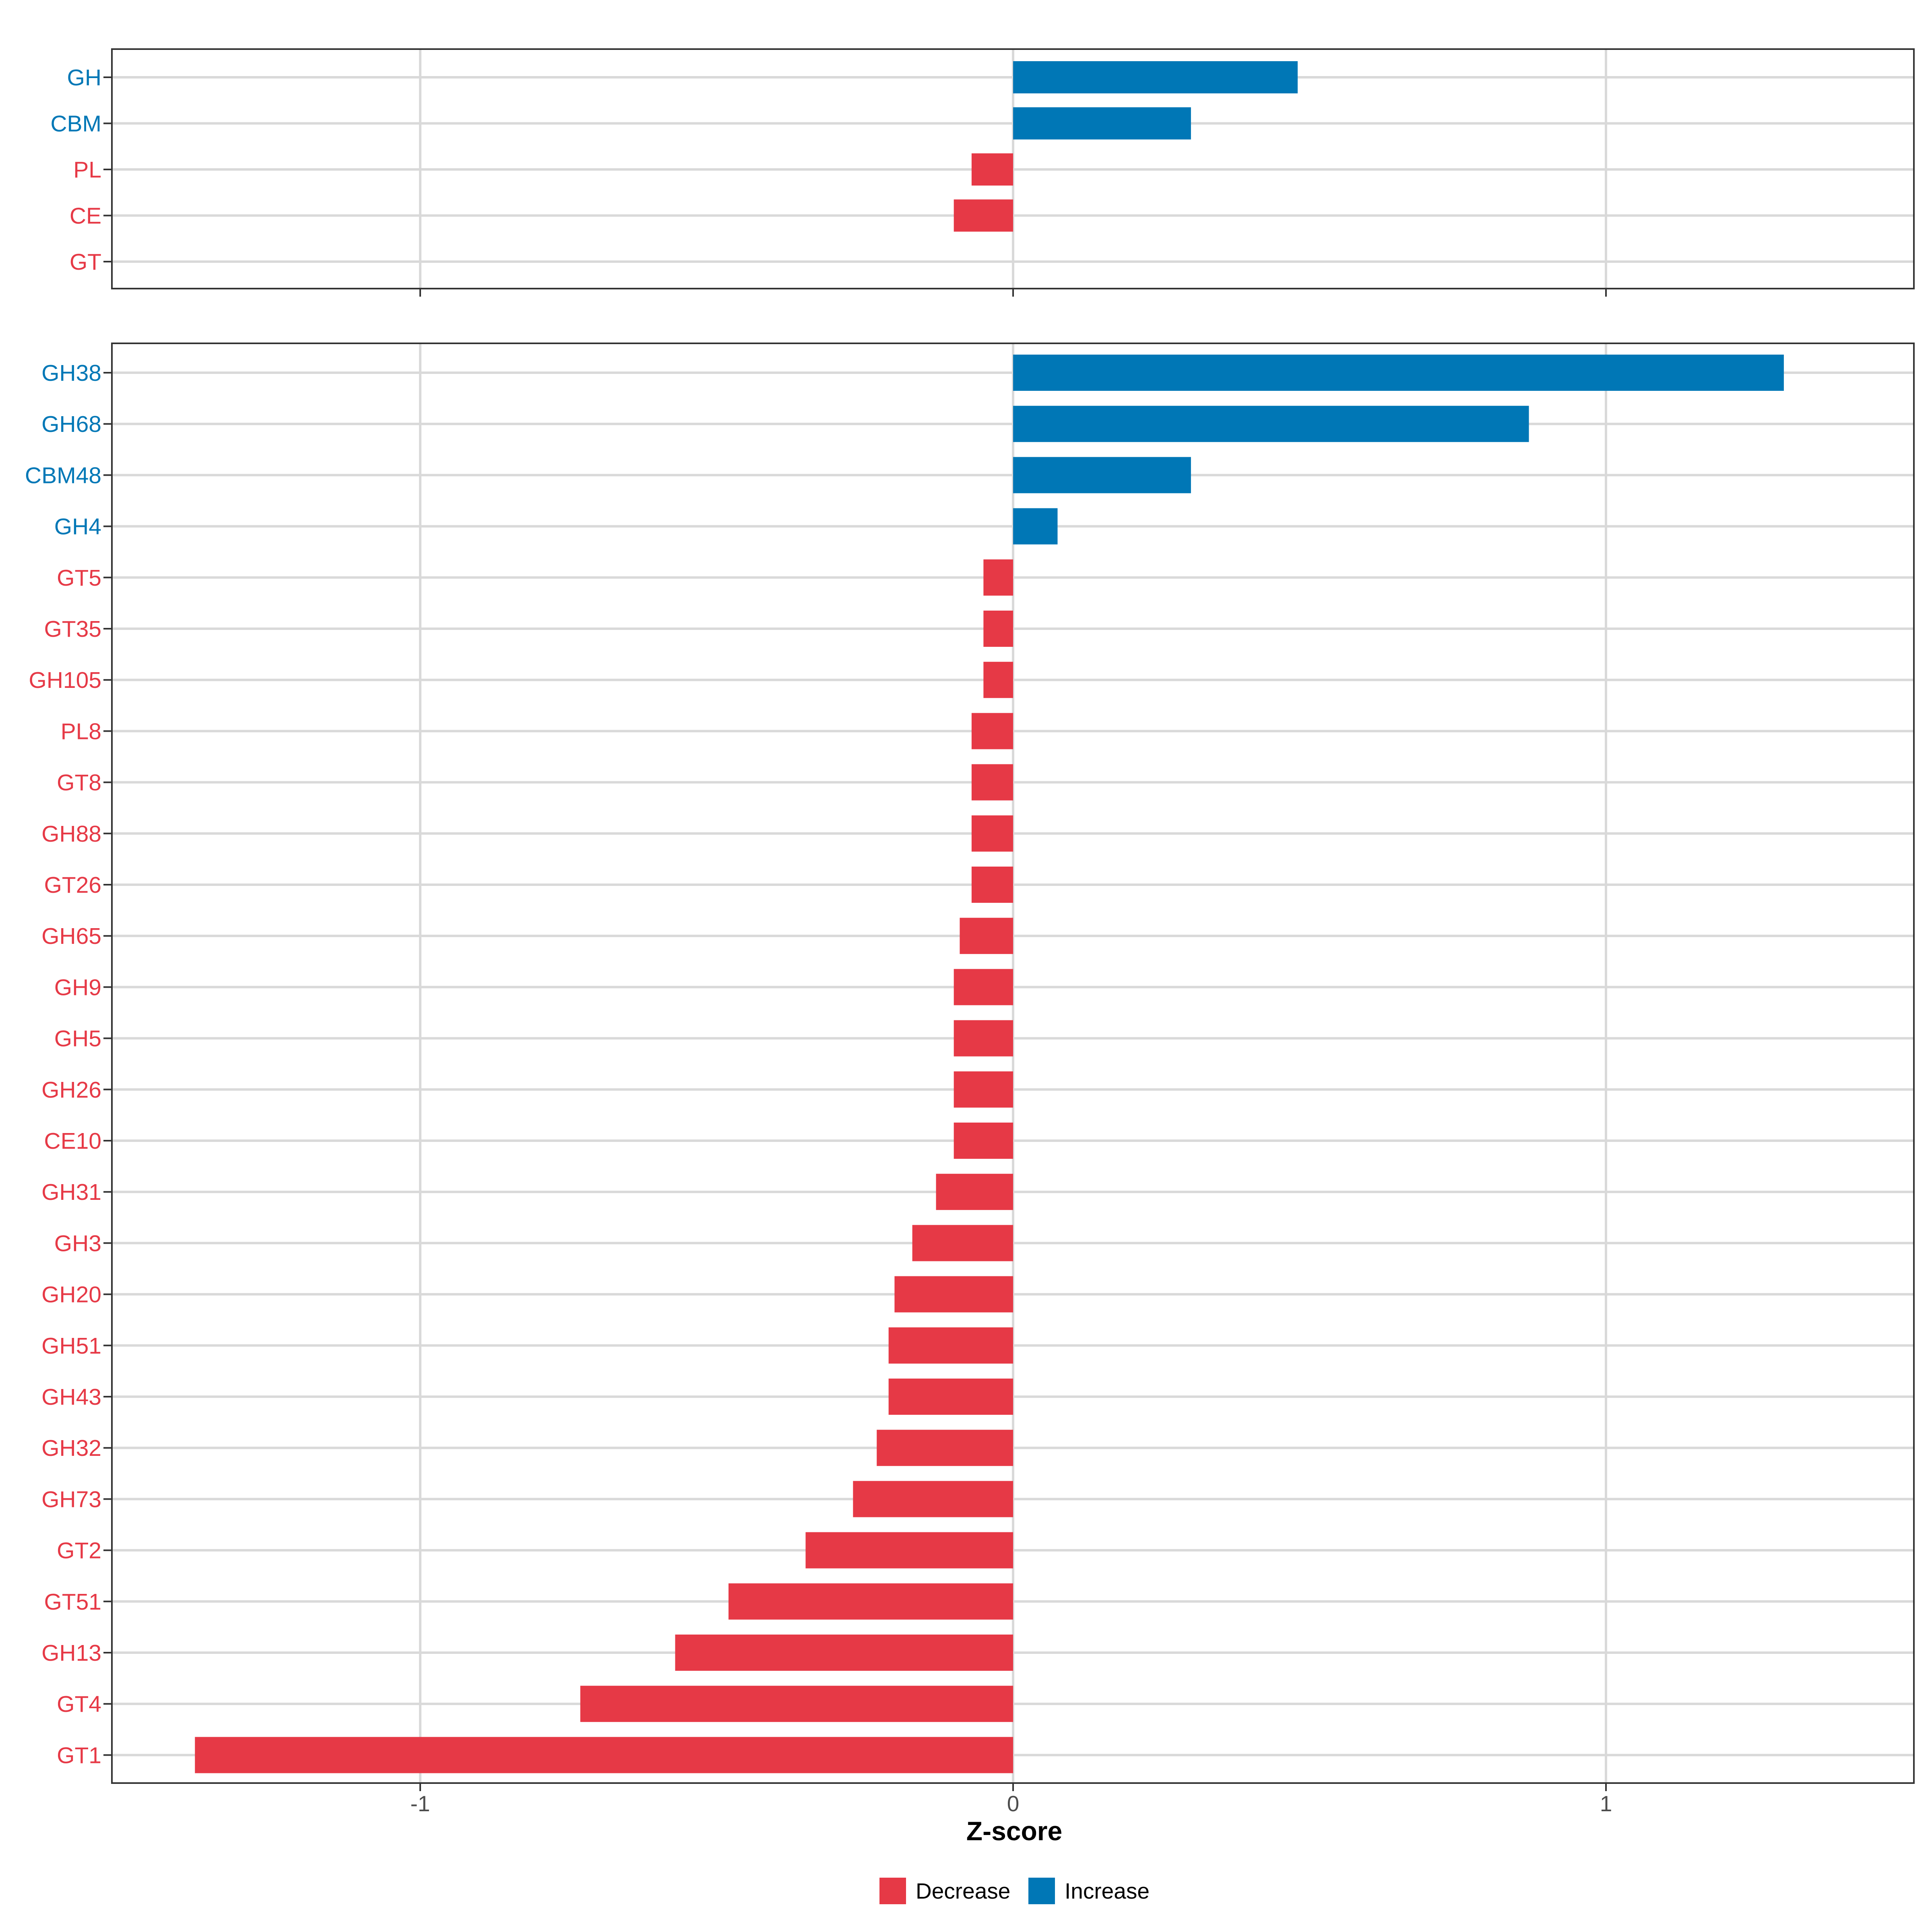 The image size is (1932, 1932). Describe the element at coordinates (77, 987) in the screenshot. I see `category-label-GH9: GH9` at that location.